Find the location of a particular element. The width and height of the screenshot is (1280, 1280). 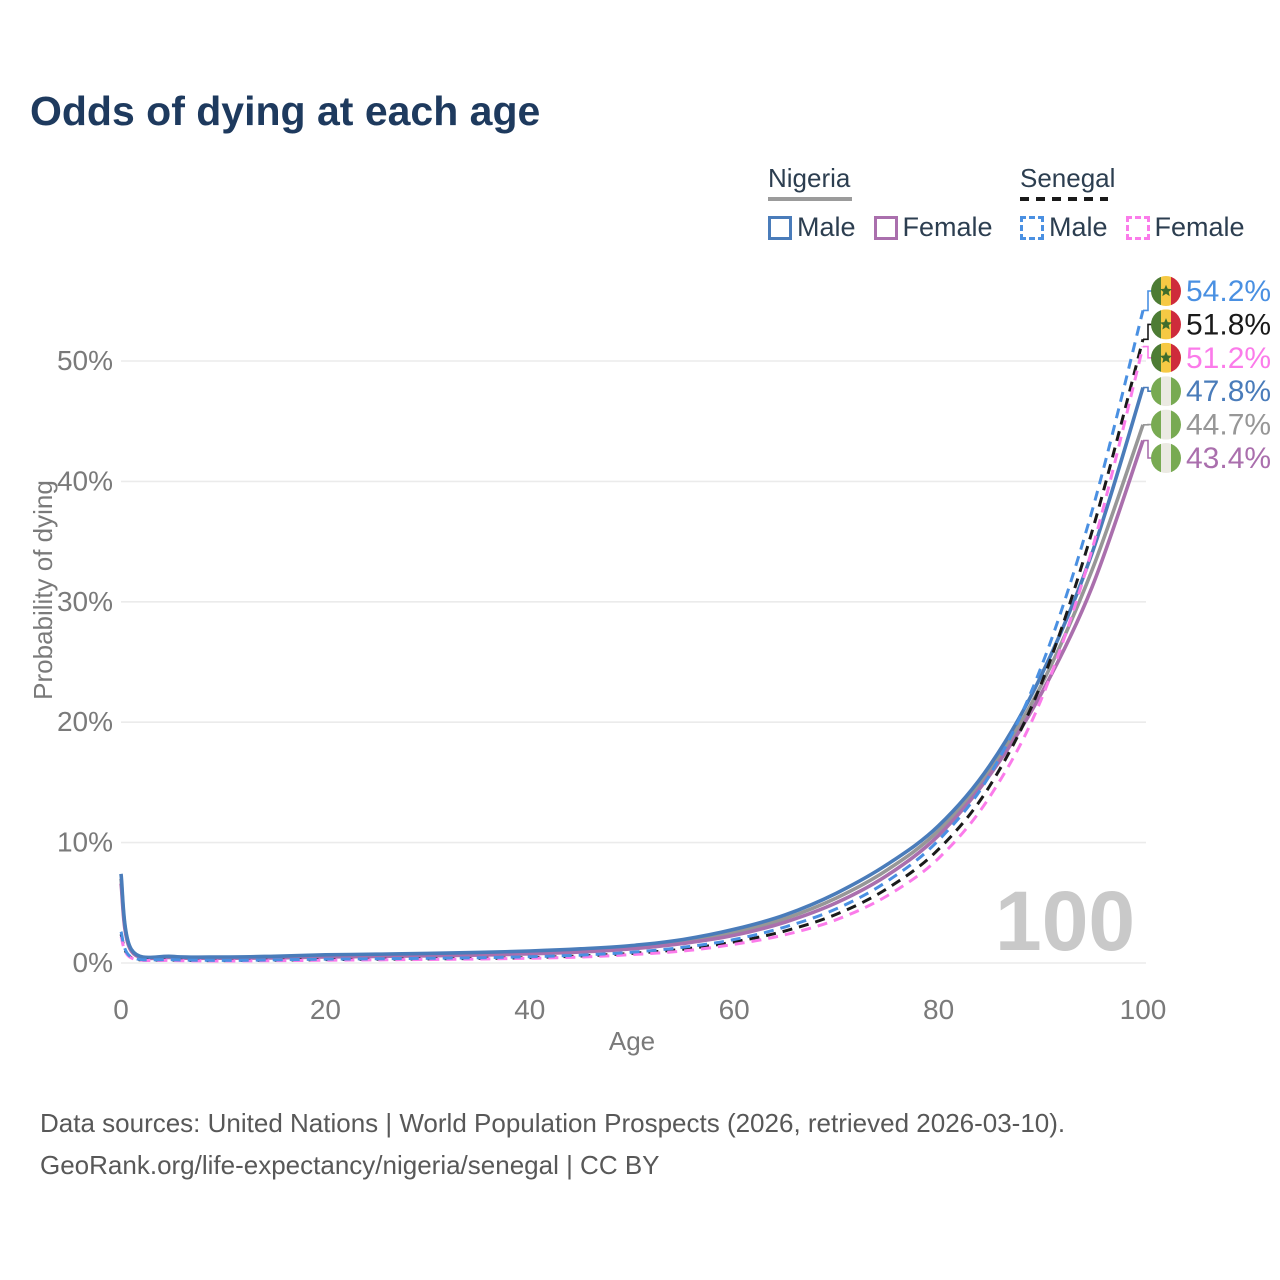

y-tick-label: 30% is located at coordinates (85, 601).